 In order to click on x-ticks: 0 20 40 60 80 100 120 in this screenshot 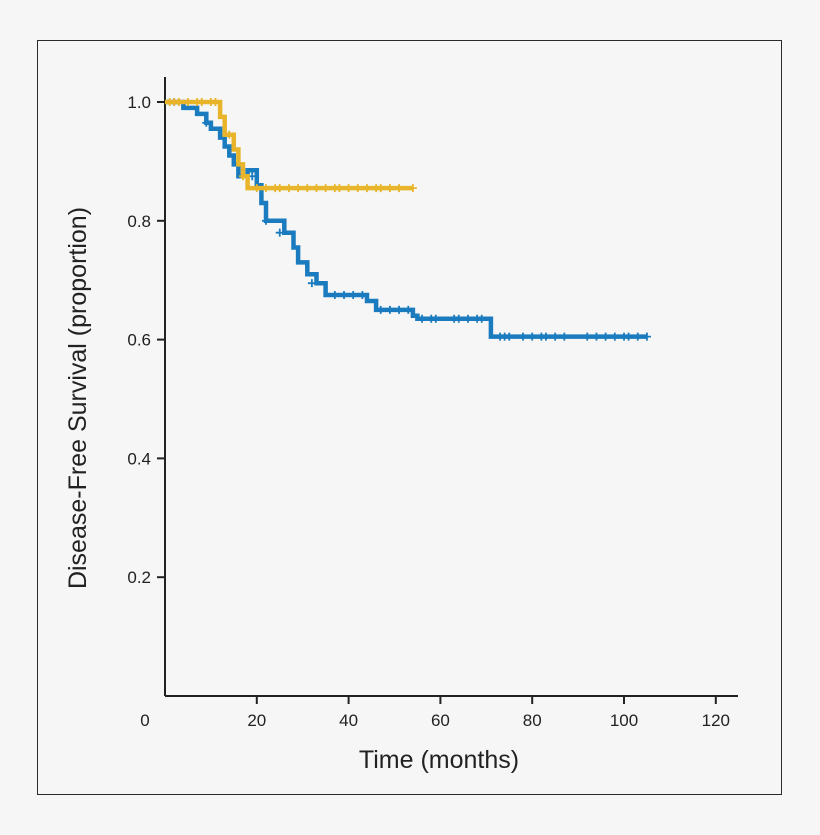, I will do `click(435, 713)`.